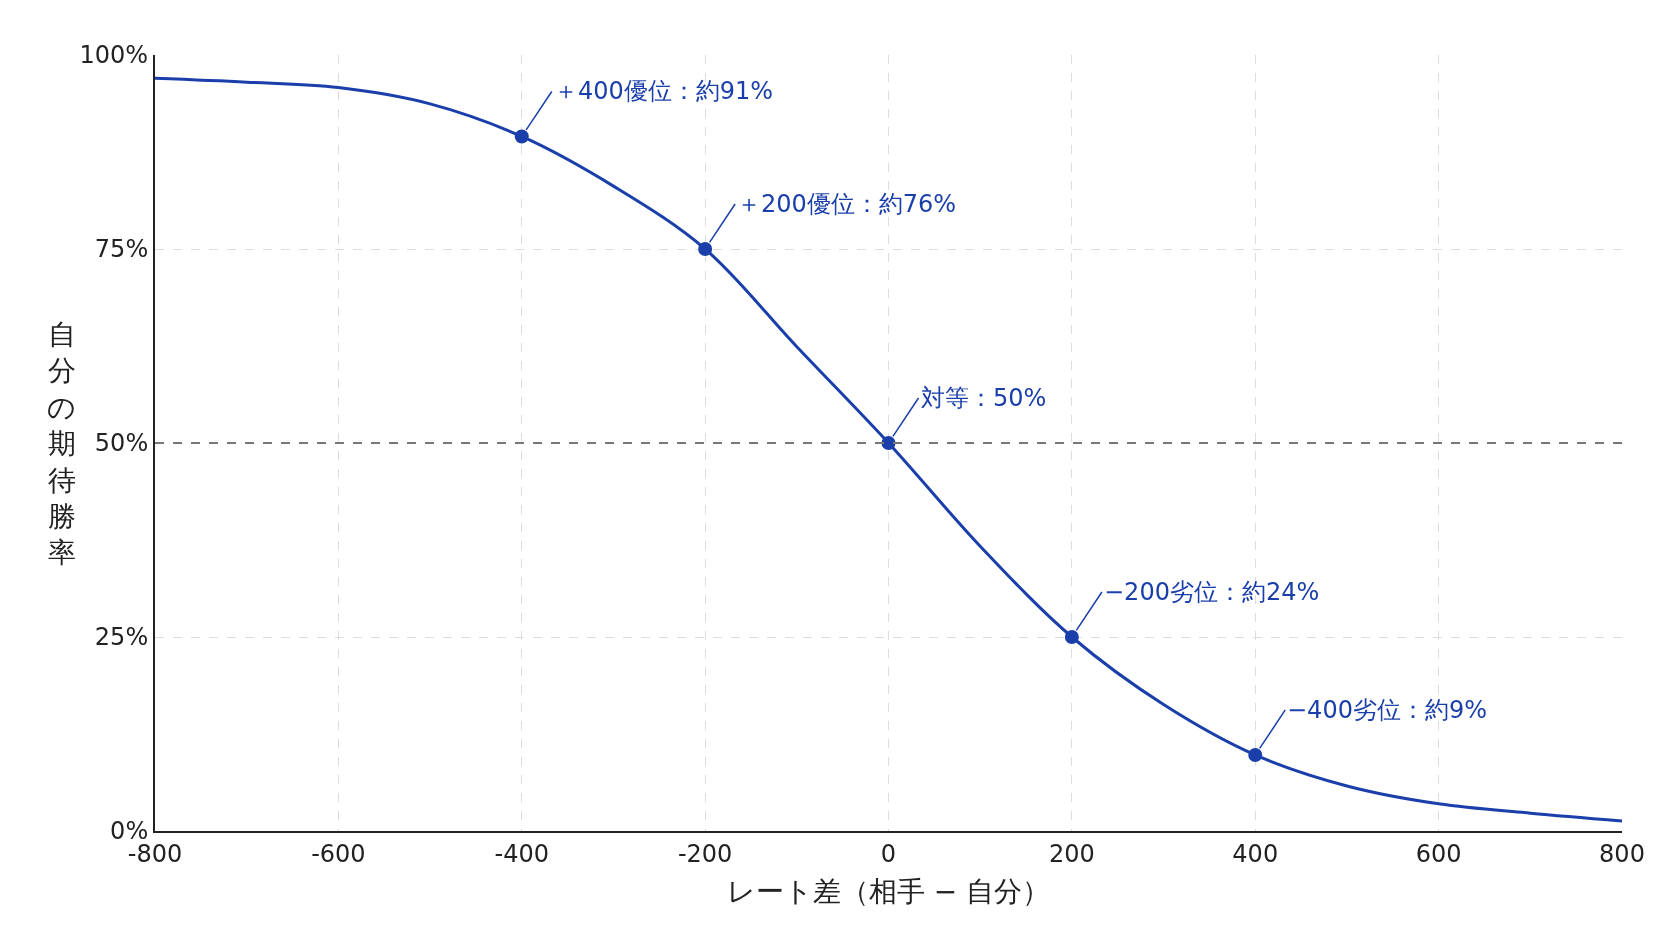 The width and height of the screenshot is (1672, 941). Describe the element at coordinates (61, 444) in the screenshot. I see `y-axis-title: 自分の期待勝率` at that location.